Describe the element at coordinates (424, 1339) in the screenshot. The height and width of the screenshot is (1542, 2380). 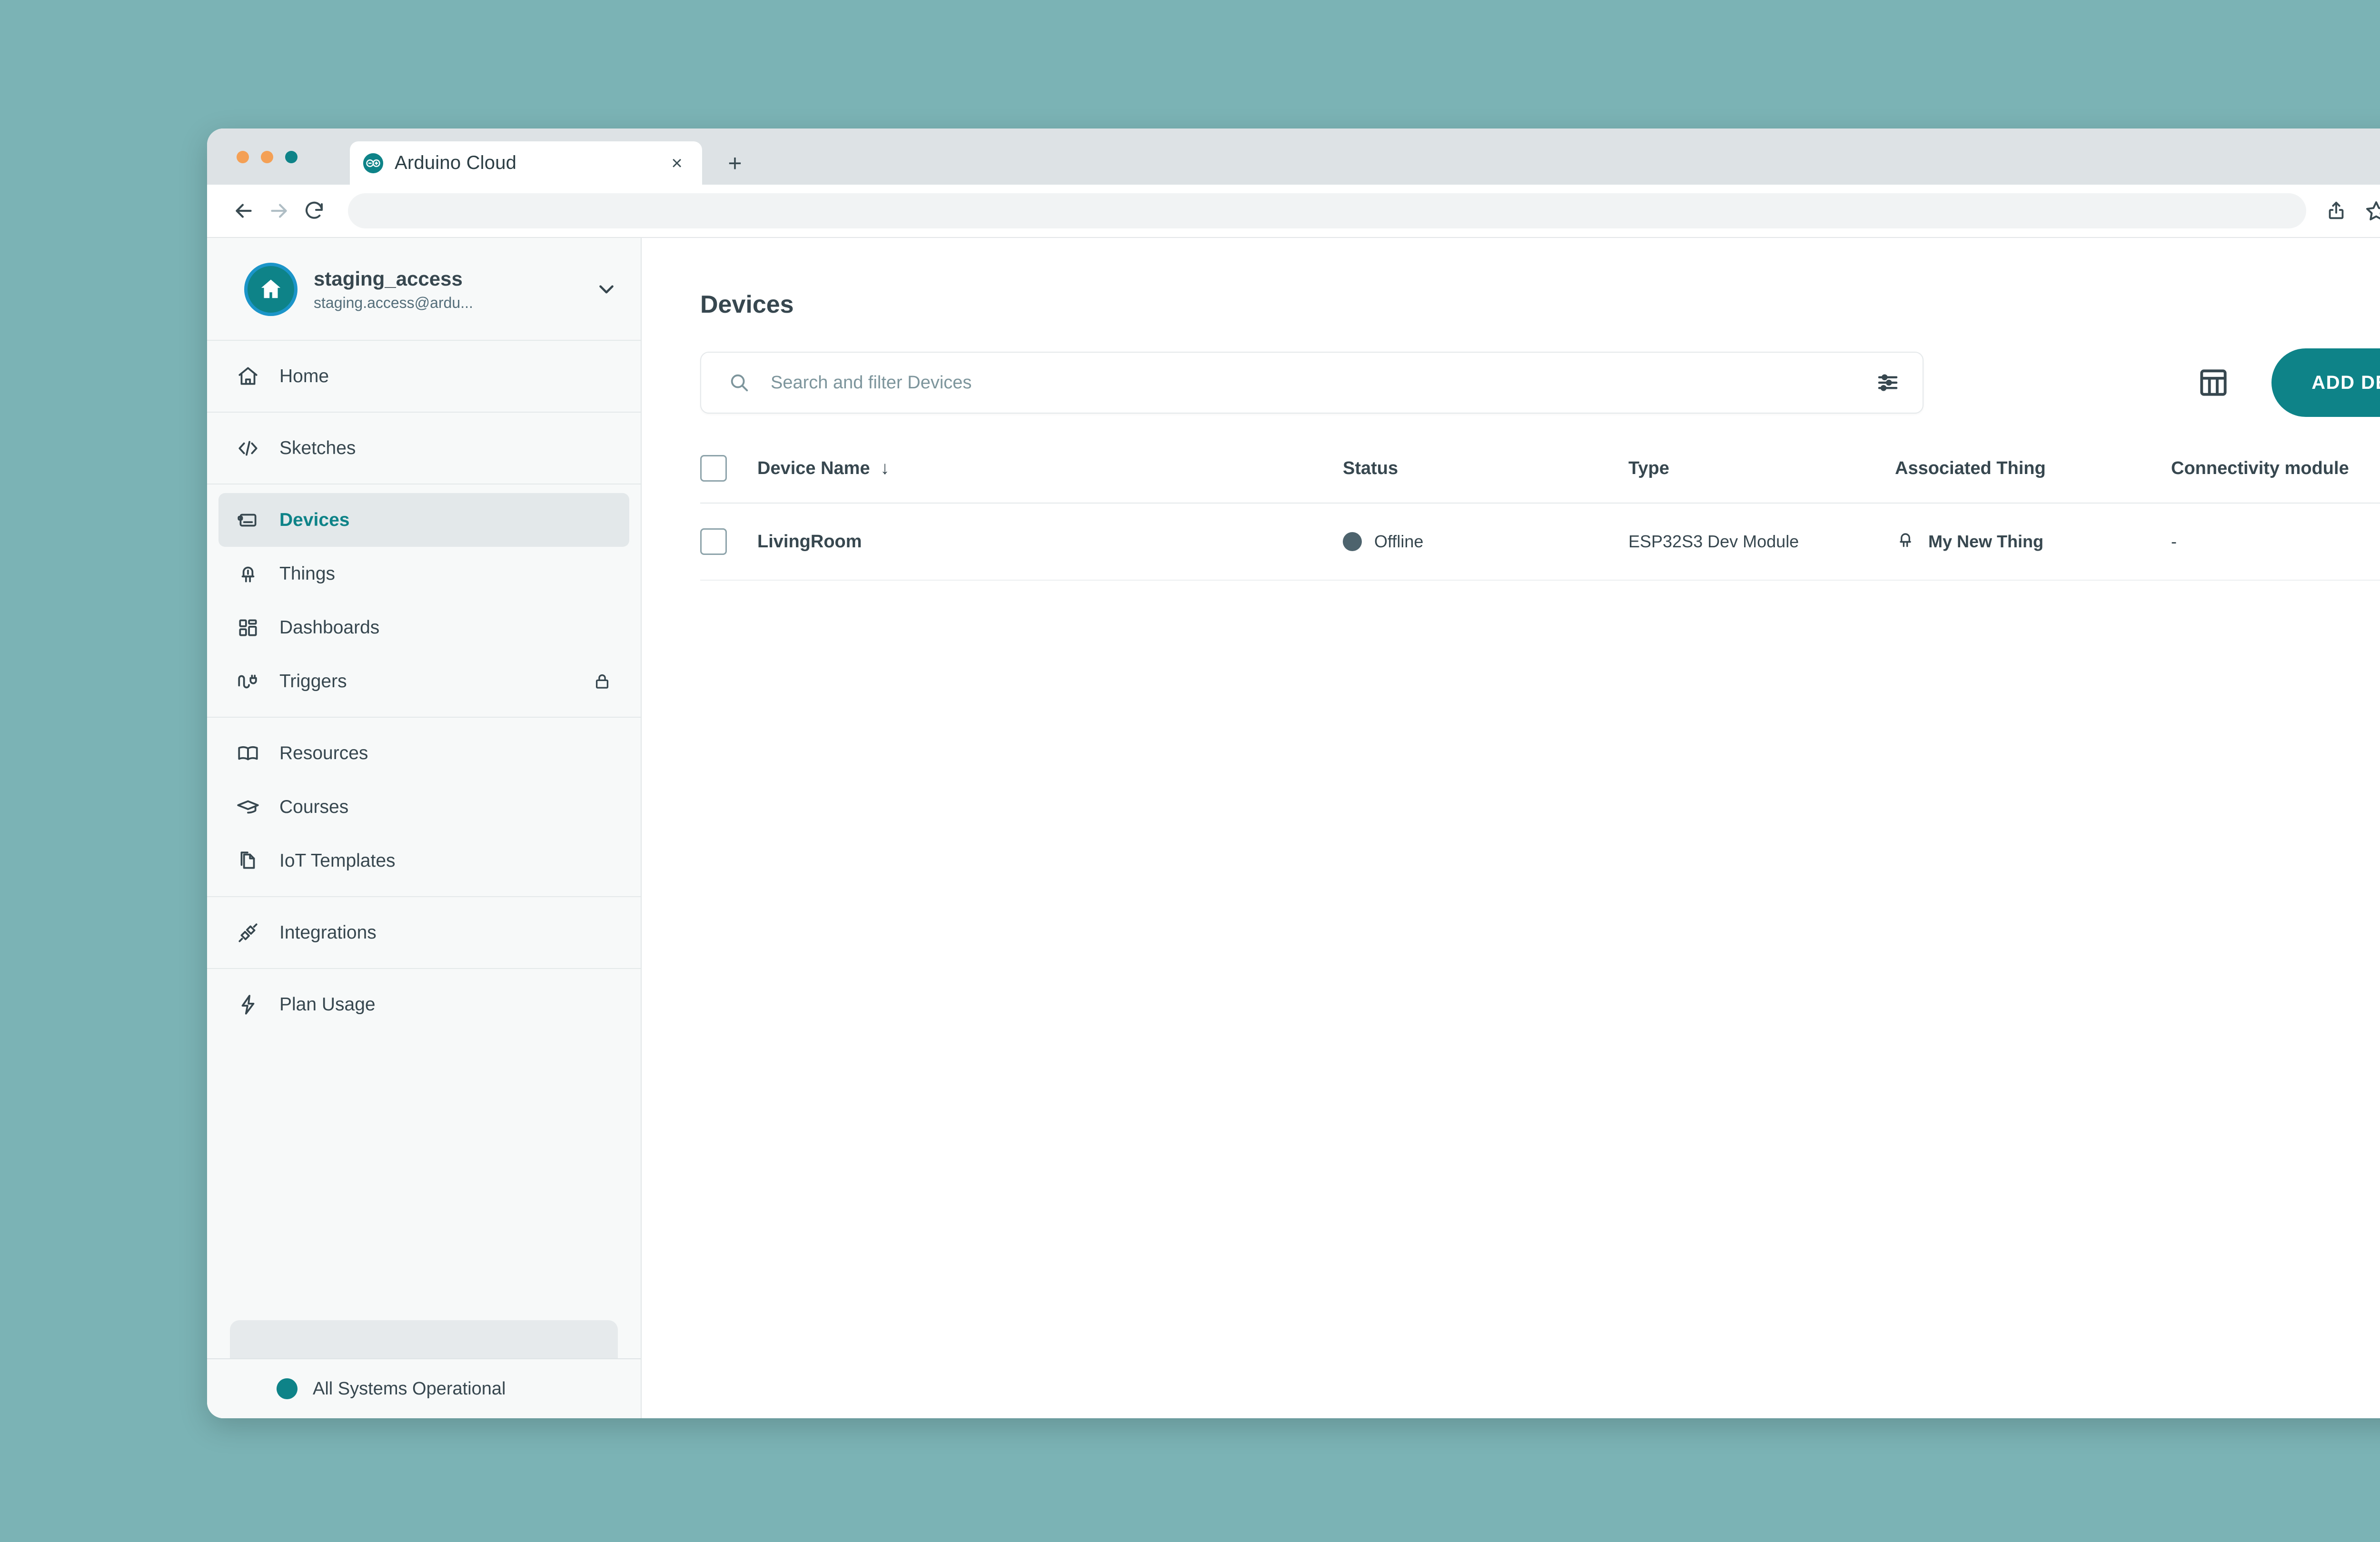
I see `sidebar-promo-placeholder` at that location.